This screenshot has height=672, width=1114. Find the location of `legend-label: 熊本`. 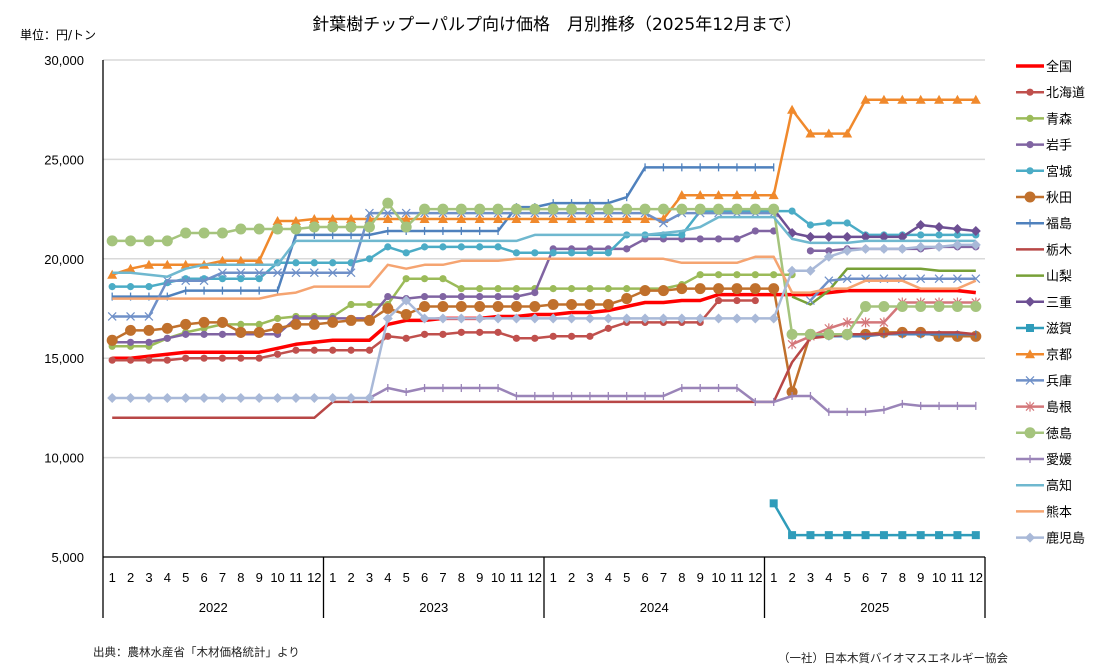

legend-label: 熊本 is located at coordinates (1059, 512).